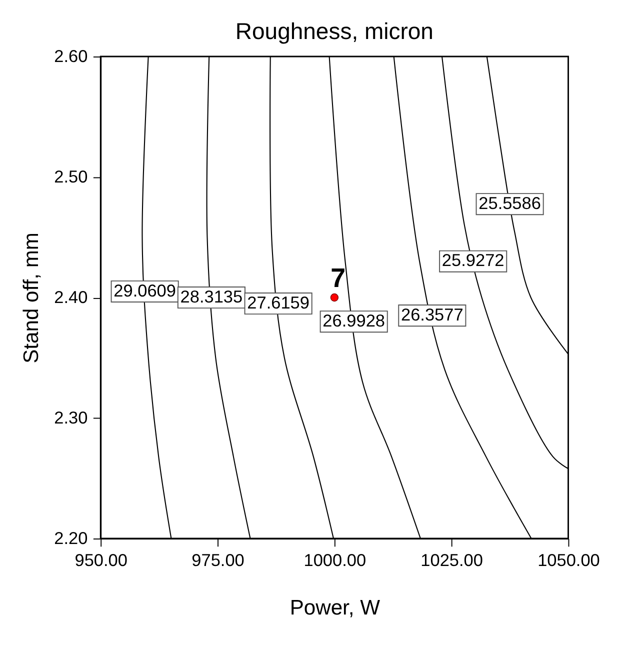 The height and width of the screenshot is (668, 643). What do you see at coordinates (335, 560) in the screenshot?
I see `x-tick-label: 1000.00` at bounding box center [335, 560].